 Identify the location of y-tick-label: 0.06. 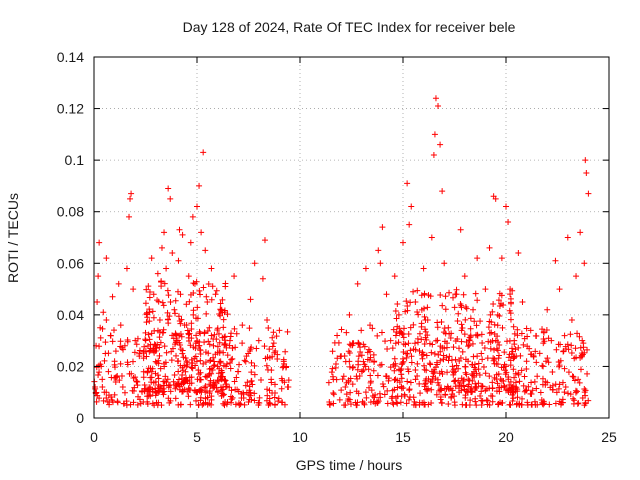
(70, 263).